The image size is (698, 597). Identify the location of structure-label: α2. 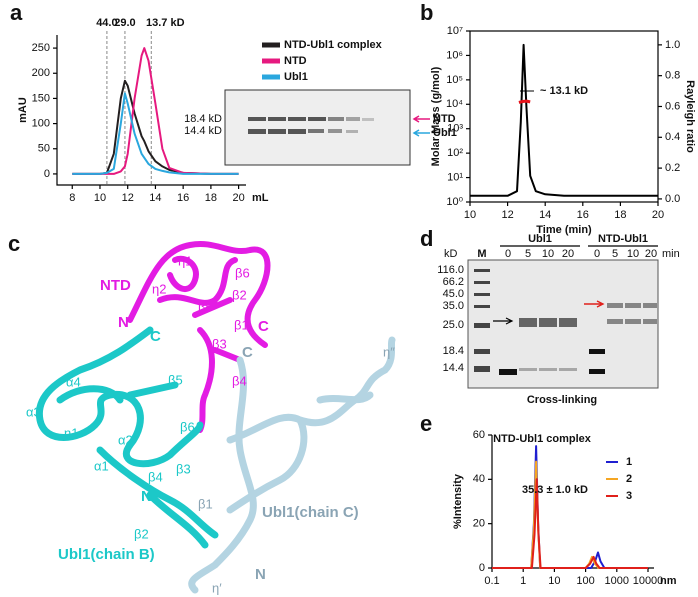
(125, 439).